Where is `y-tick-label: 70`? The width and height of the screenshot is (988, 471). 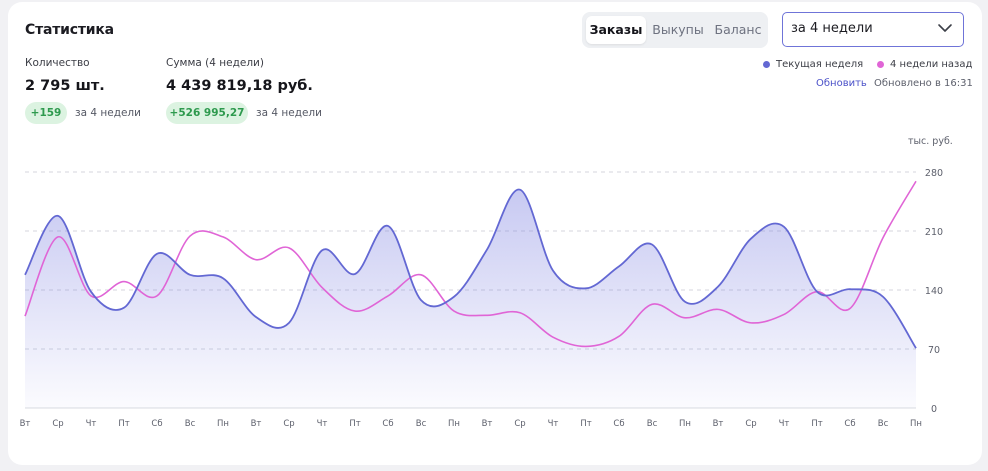
y-tick-label: 70 is located at coordinates (934, 350).